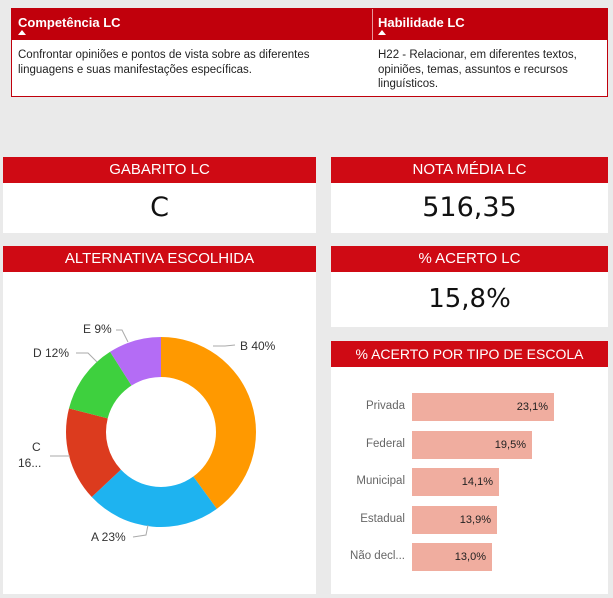 Image resolution: width=613 pixels, height=598 pixels. Describe the element at coordinates (97, 329) in the screenshot. I see `donut-label-e: E 9%` at that location.